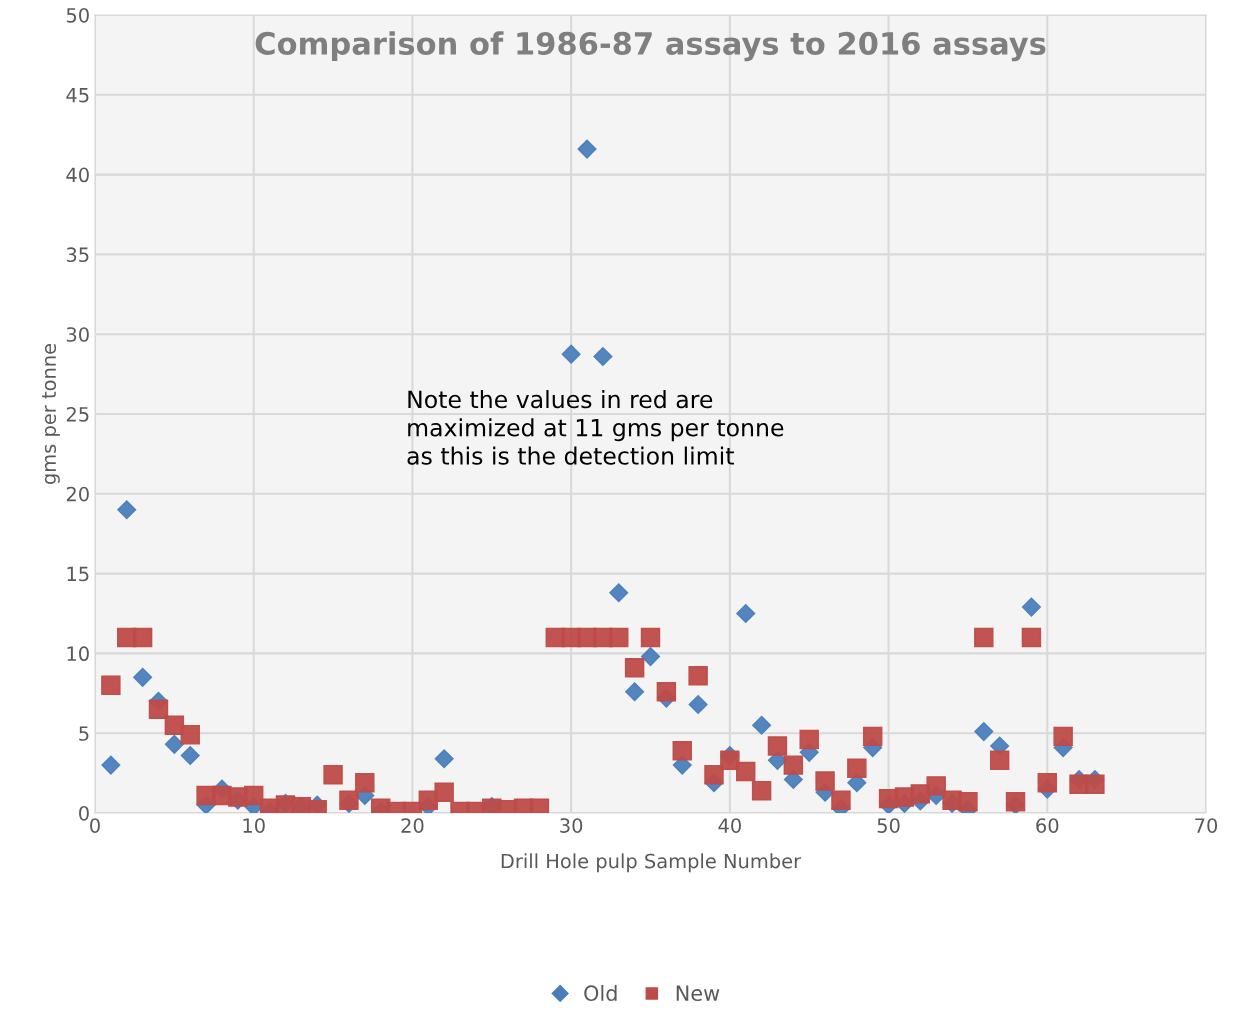 The width and height of the screenshot is (1247, 1036). What do you see at coordinates (600, 993) in the screenshot?
I see `legend-label: Old` at bounding box center [600, 993].